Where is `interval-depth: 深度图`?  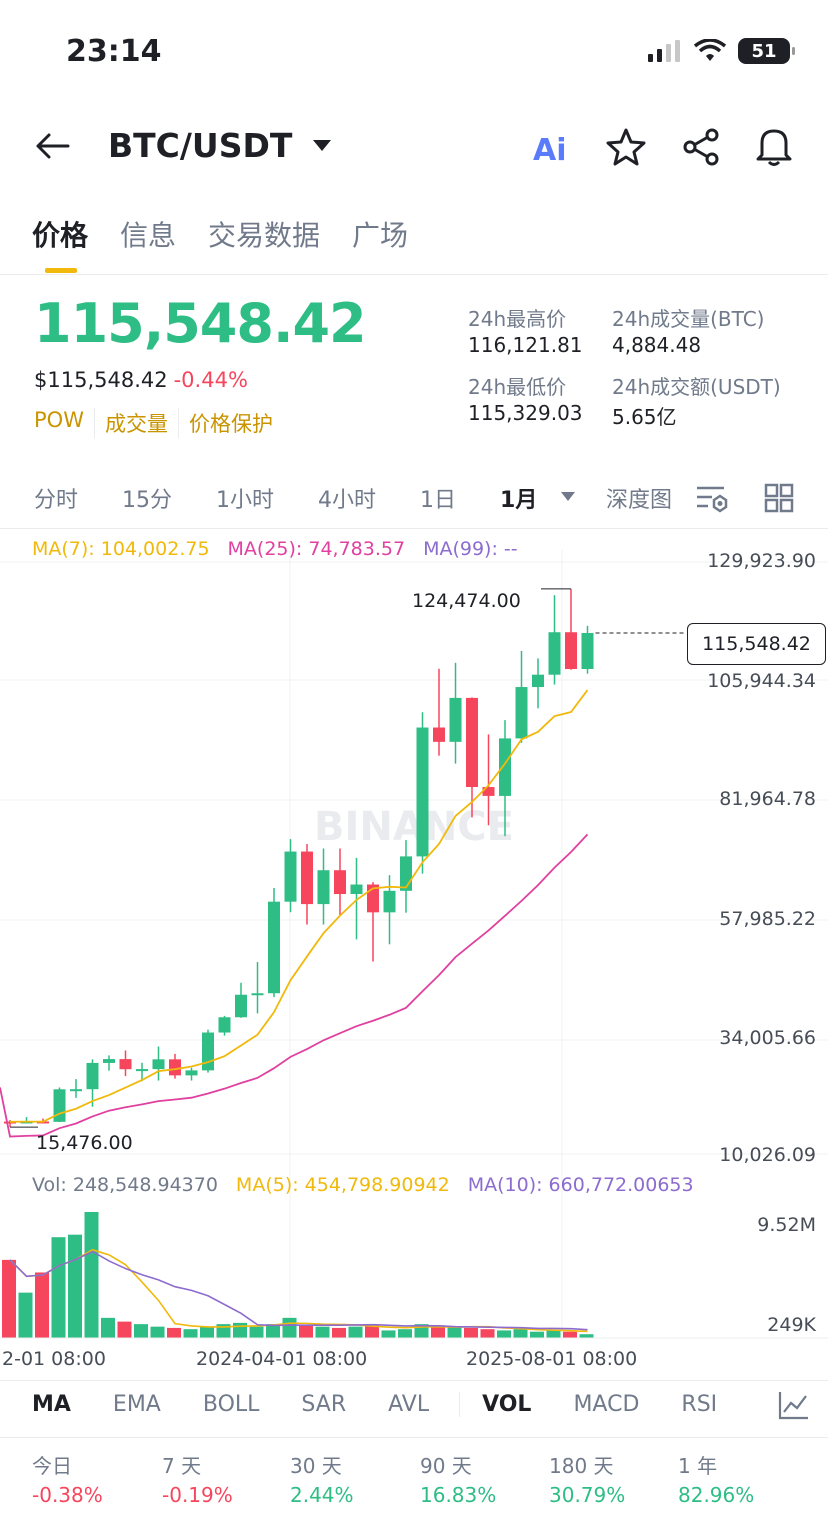 interval-depth: 深度图 is located at coordinates (639, 500).